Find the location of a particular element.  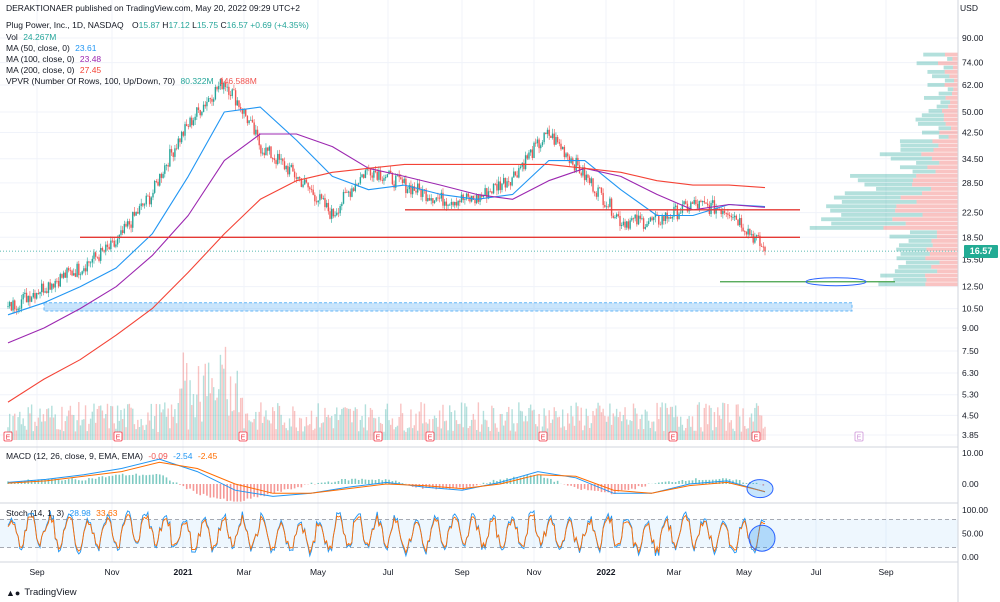

tradingview-brand: ▲● TradingView is located at coordinates (41, 592).